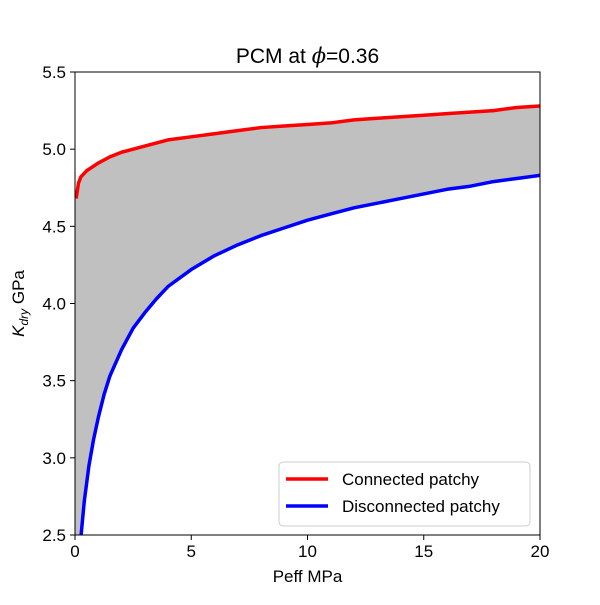  Describe the element at coordinates (54, 381) in the screenshot. I see `y-tick-label: 3.5` at that location.